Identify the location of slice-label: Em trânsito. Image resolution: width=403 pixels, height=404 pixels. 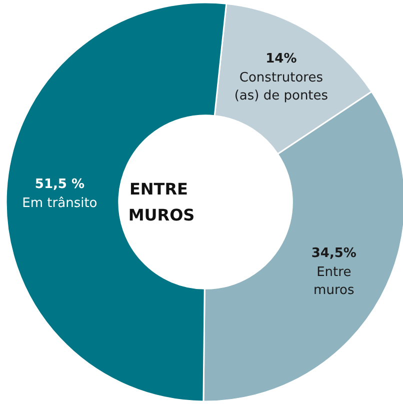
(60, 204).